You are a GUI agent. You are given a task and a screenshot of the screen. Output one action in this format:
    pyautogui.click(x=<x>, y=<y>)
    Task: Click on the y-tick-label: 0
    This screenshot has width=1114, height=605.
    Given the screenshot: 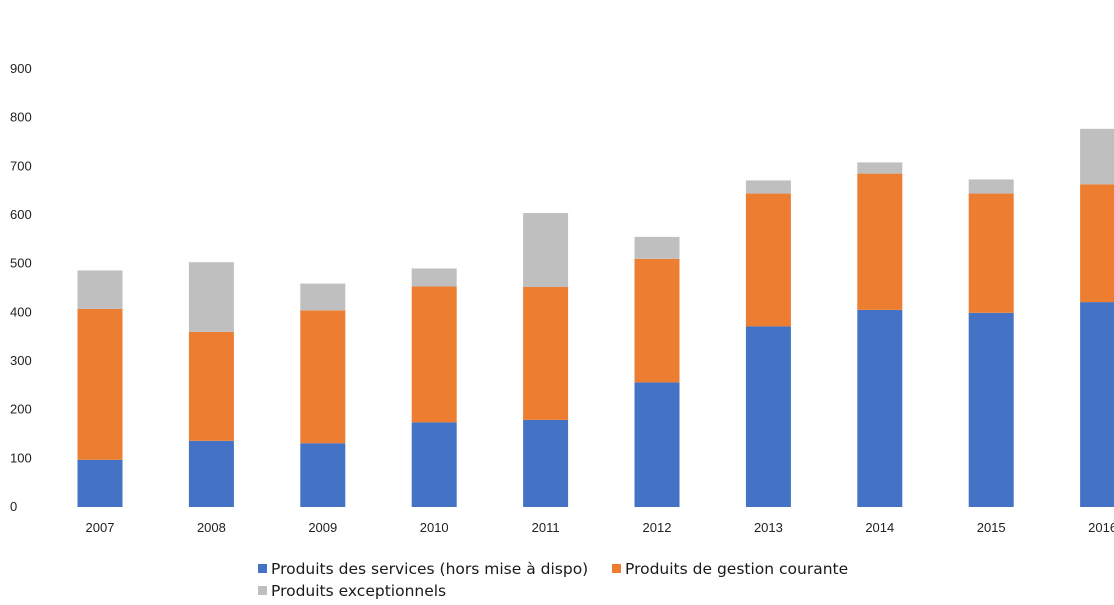 What is the action you would take?
    pyautogui.click(x=13, y=506)
    